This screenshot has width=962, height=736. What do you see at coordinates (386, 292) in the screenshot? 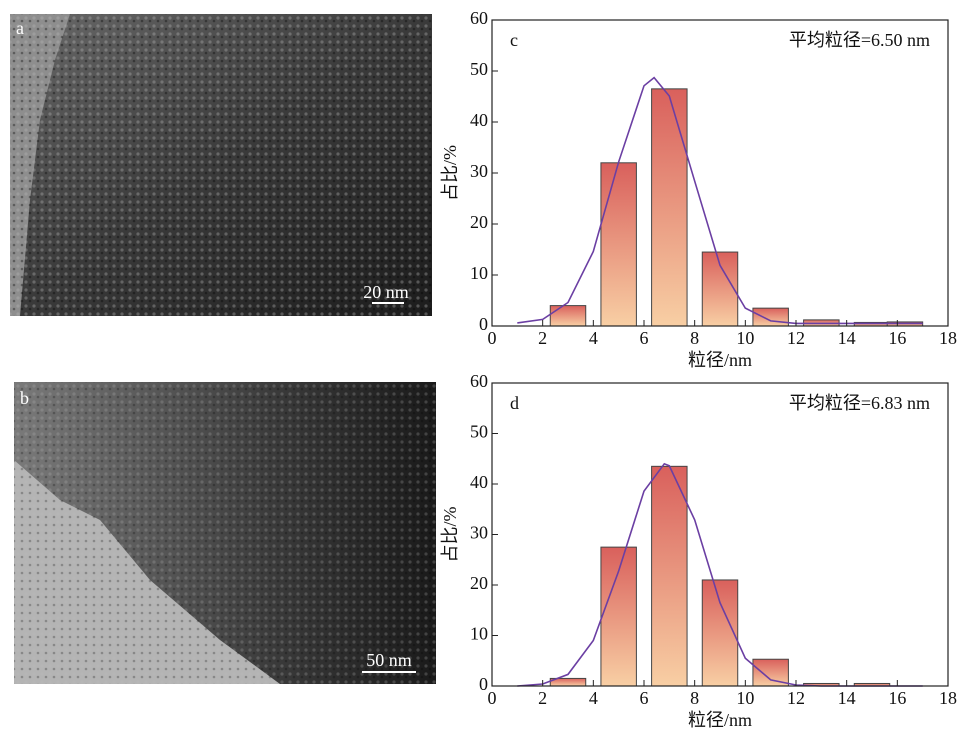
I see `scale-bar-label: 20 nm` at bounding box center [386, 292].